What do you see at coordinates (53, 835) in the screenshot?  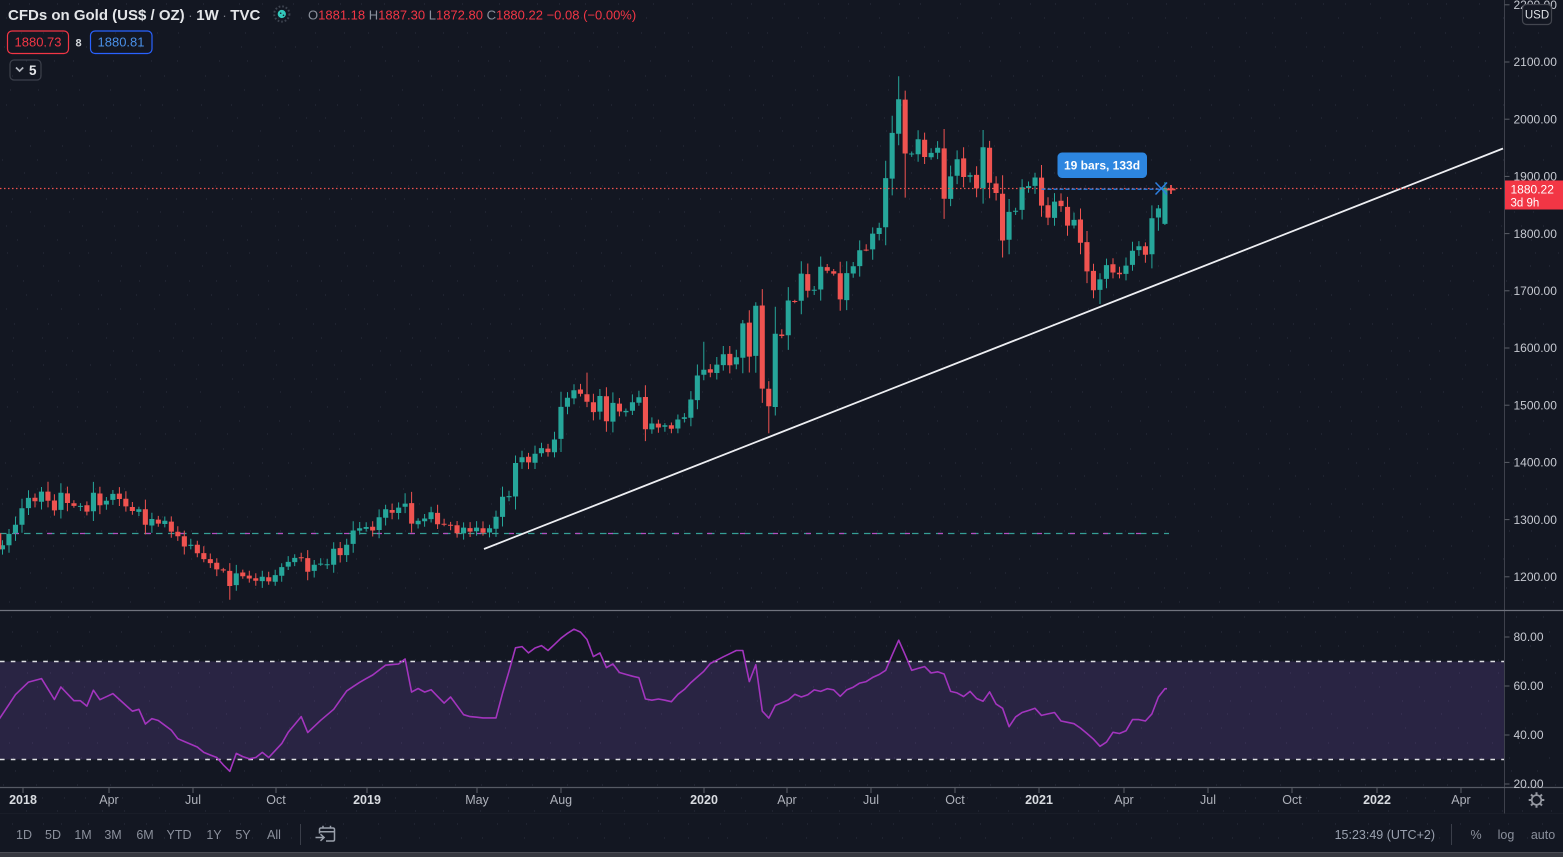 I see `svg-text: 5D` at bounding box center [53, 835].